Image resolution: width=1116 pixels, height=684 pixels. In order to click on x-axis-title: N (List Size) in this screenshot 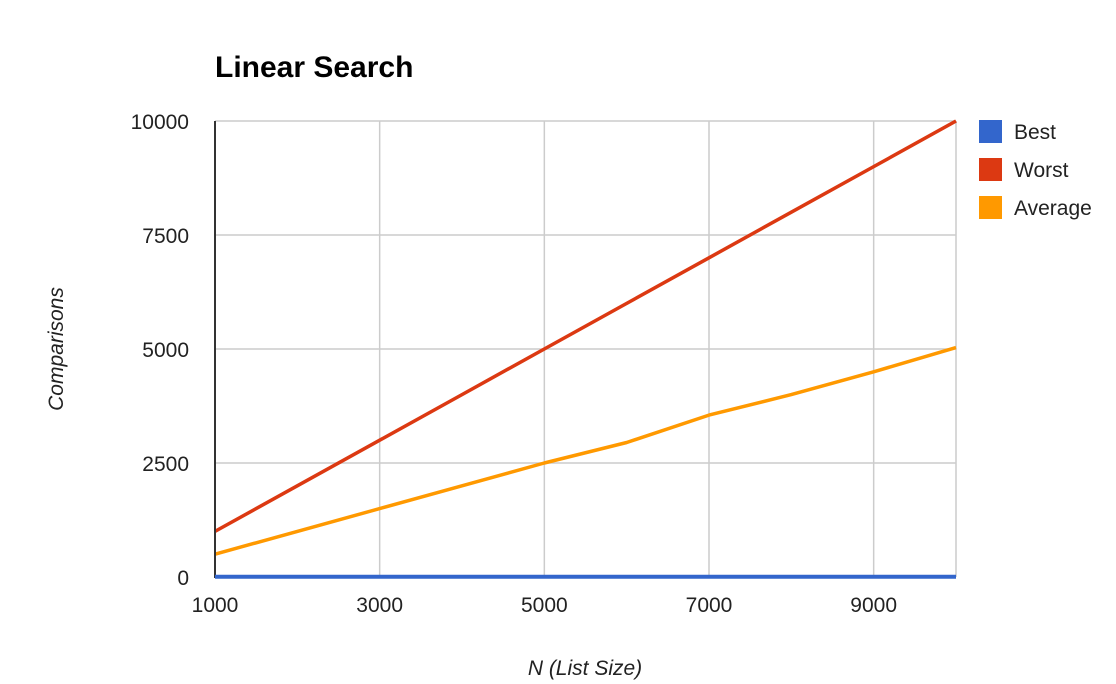, I will do `click(585, 668)`.